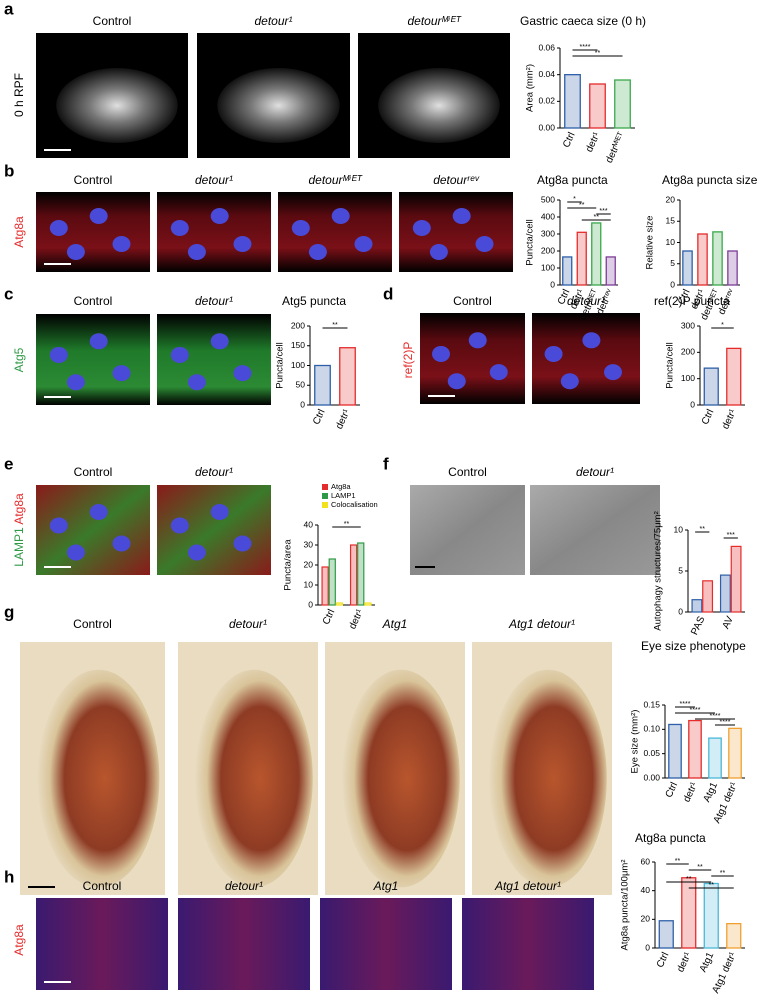 This screenshot has height=1000, width=774. What do you see at coordinates (651, 704) in the screenshot?
I see `y-tick-label: 0.15` at bounding box center [651, 704].